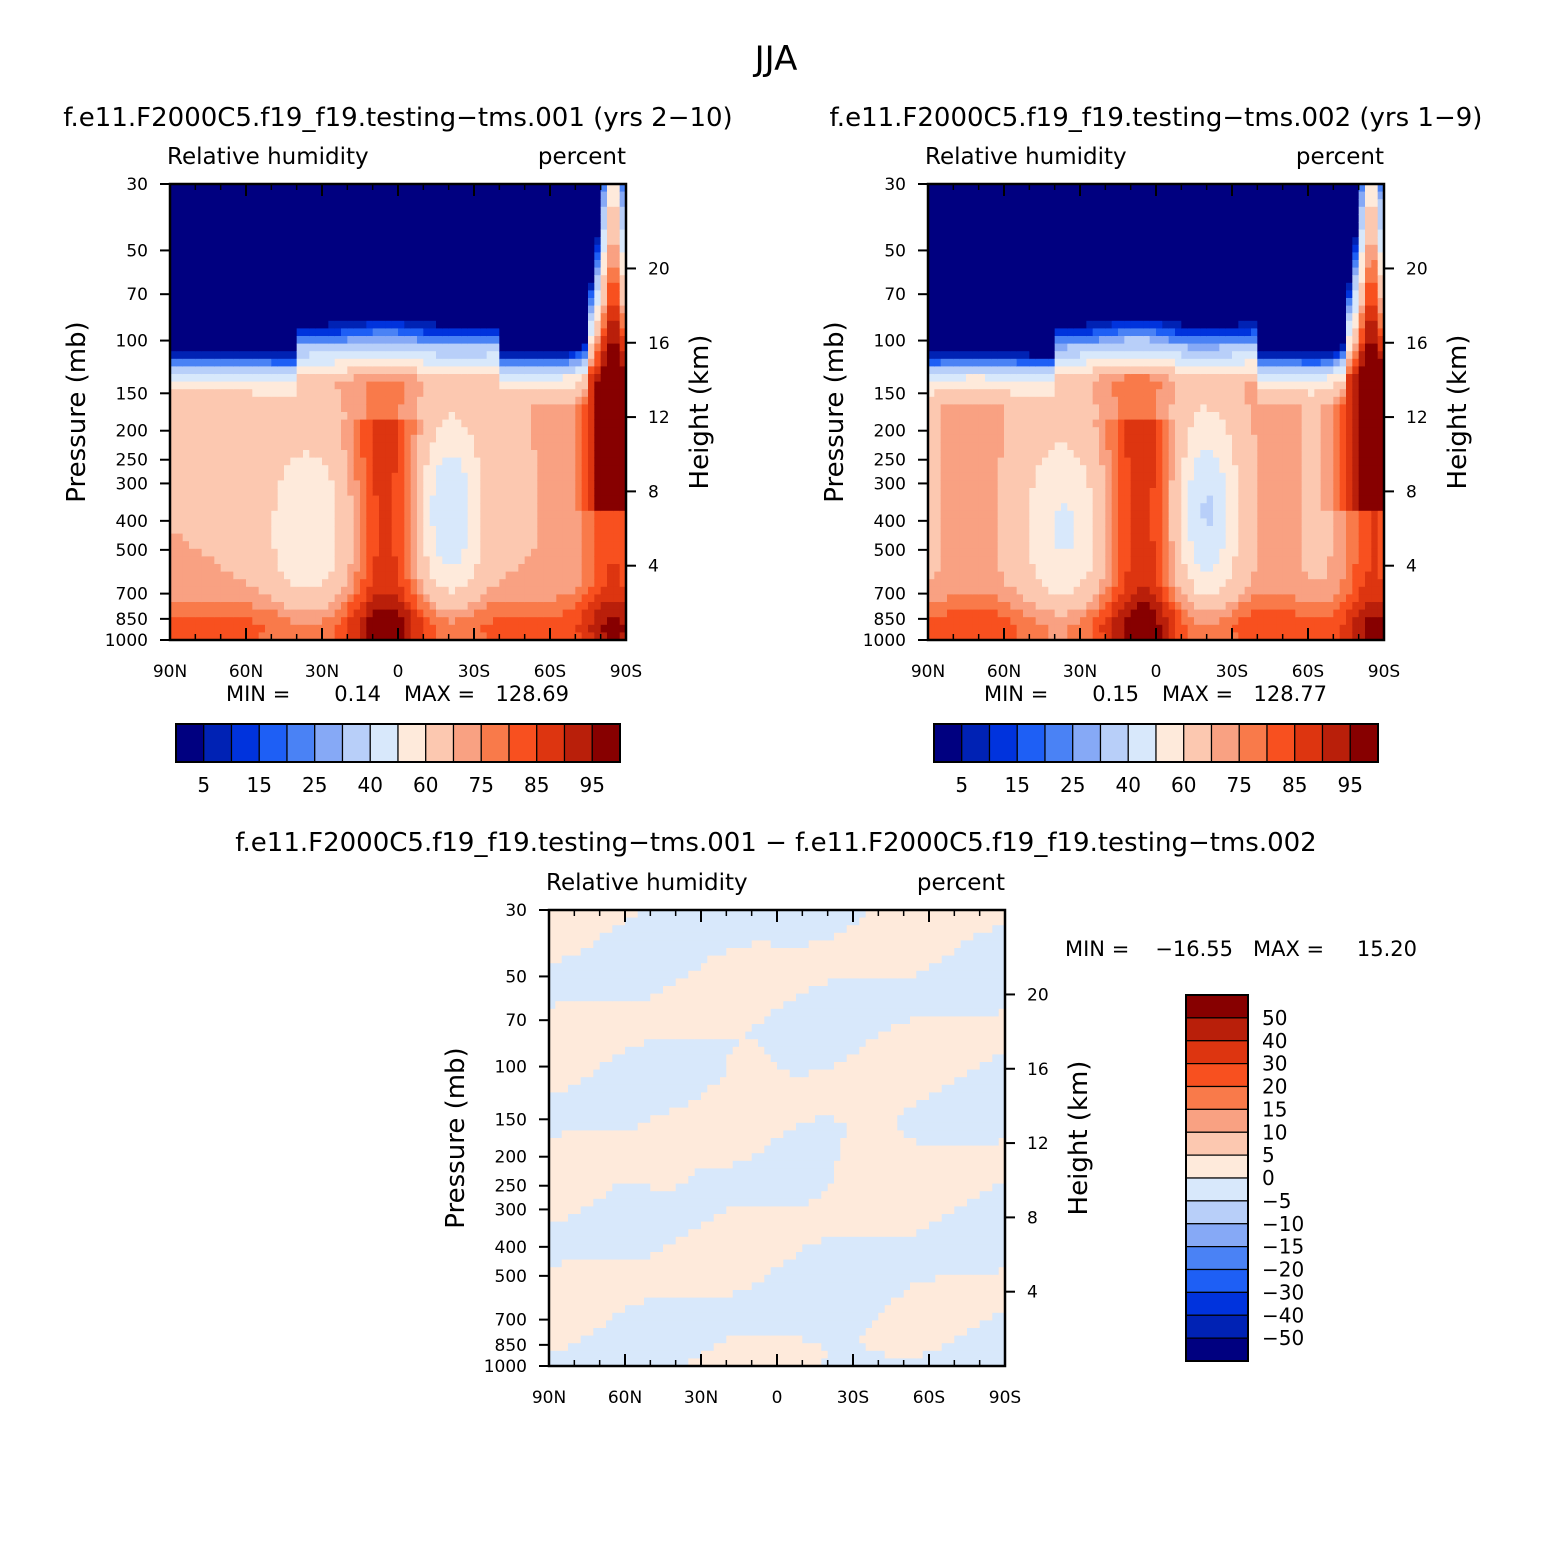  I want to click on colorbar-swatch, so click(329, 743).